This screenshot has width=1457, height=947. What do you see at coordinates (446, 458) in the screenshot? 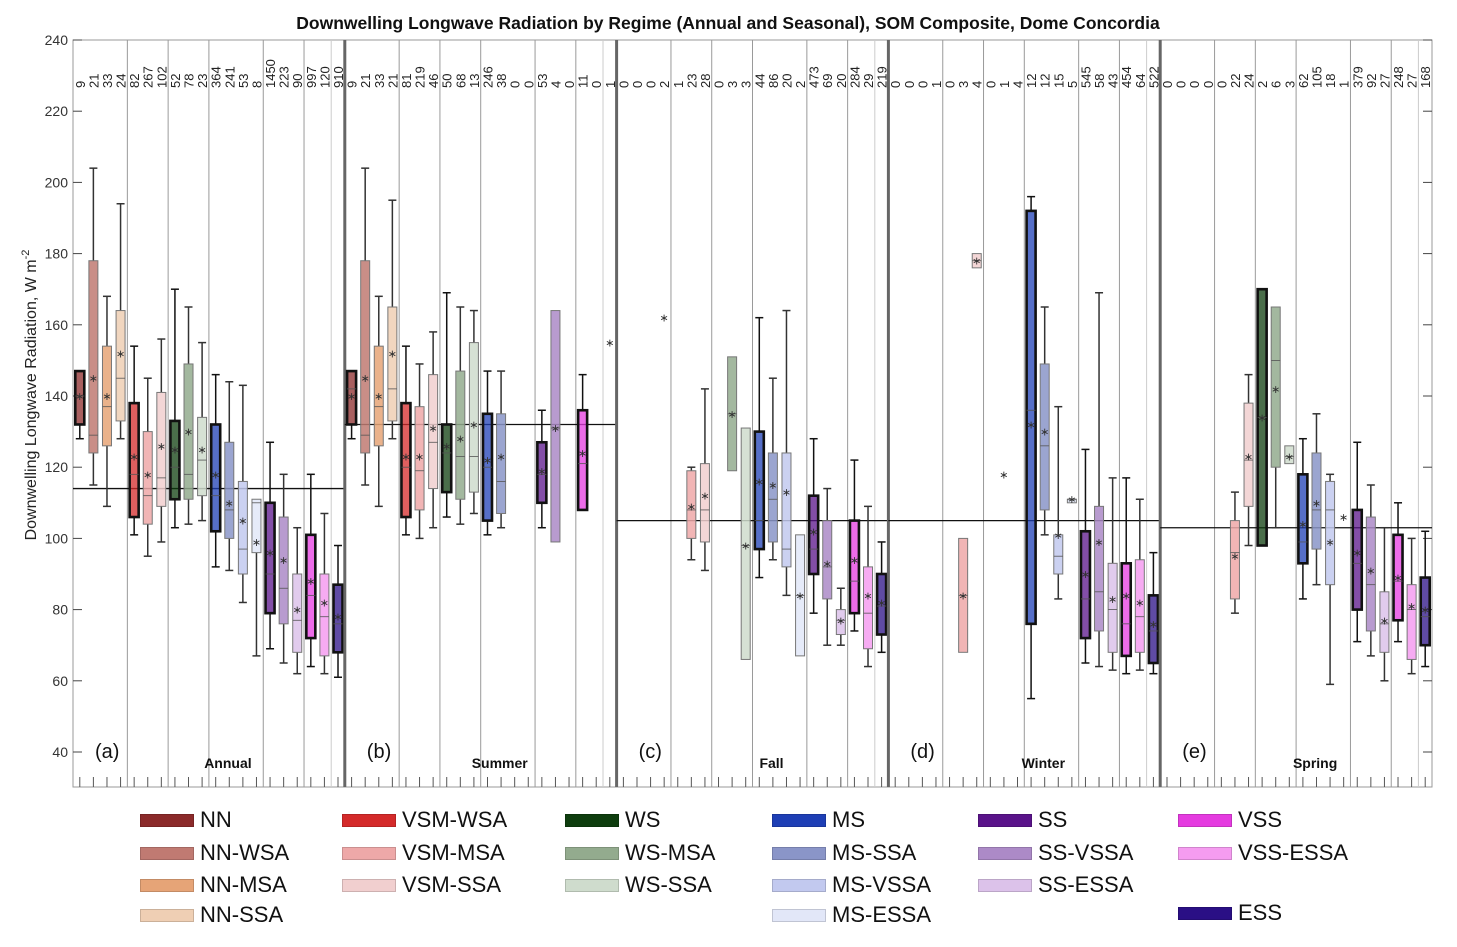
I see `box-ws` at bounding box center [446, 458].